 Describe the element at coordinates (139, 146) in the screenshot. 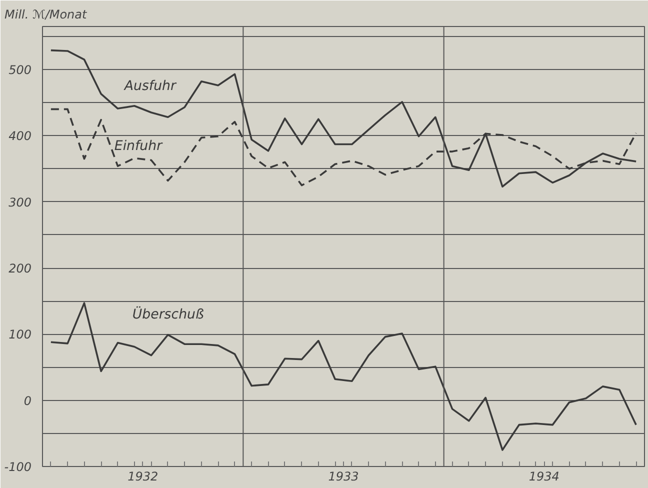

I see `series-label: Einfuhr` at that location.